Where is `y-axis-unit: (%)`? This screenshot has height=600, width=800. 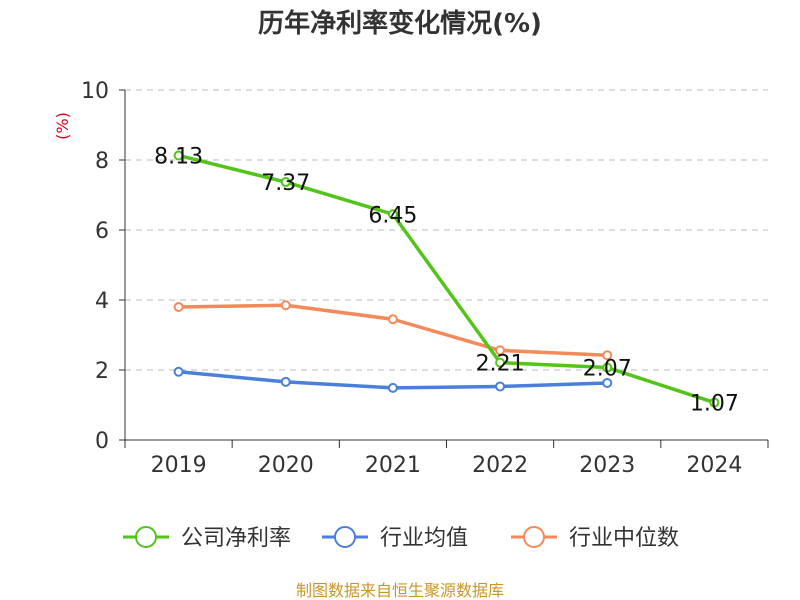
y-axis-unit: (%) is located at coordinates (62, 126).